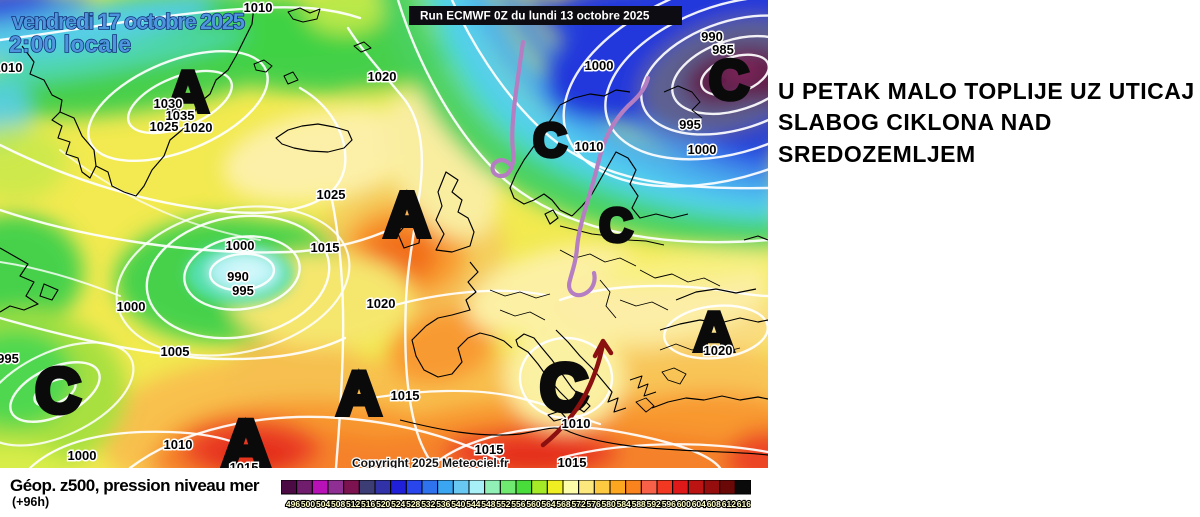 This screenshot has height=517, width=1200. I want to click on svg-text: 572, so click(579, 504).